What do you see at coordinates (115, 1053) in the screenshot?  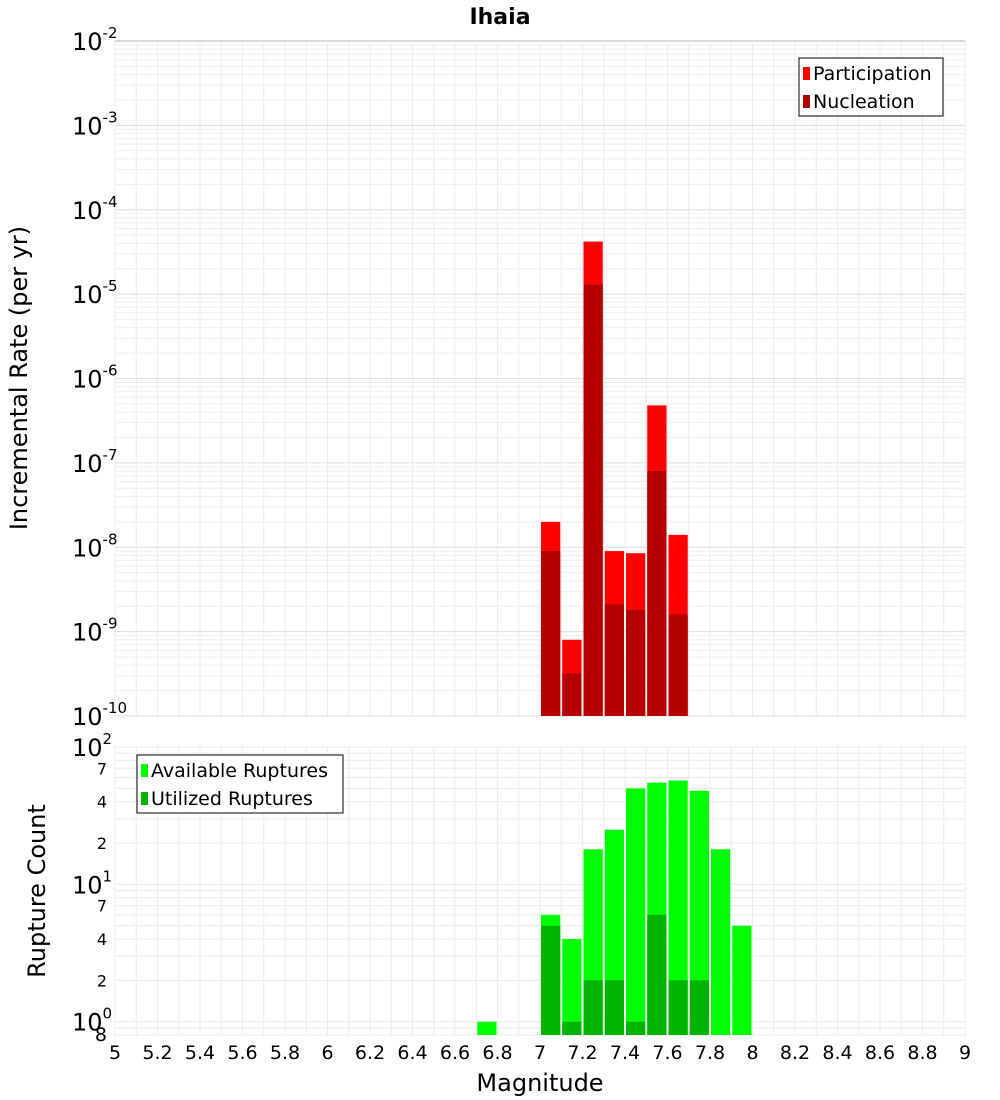 I see `x-tick-label: 5` at bounding box center [115, 1053].